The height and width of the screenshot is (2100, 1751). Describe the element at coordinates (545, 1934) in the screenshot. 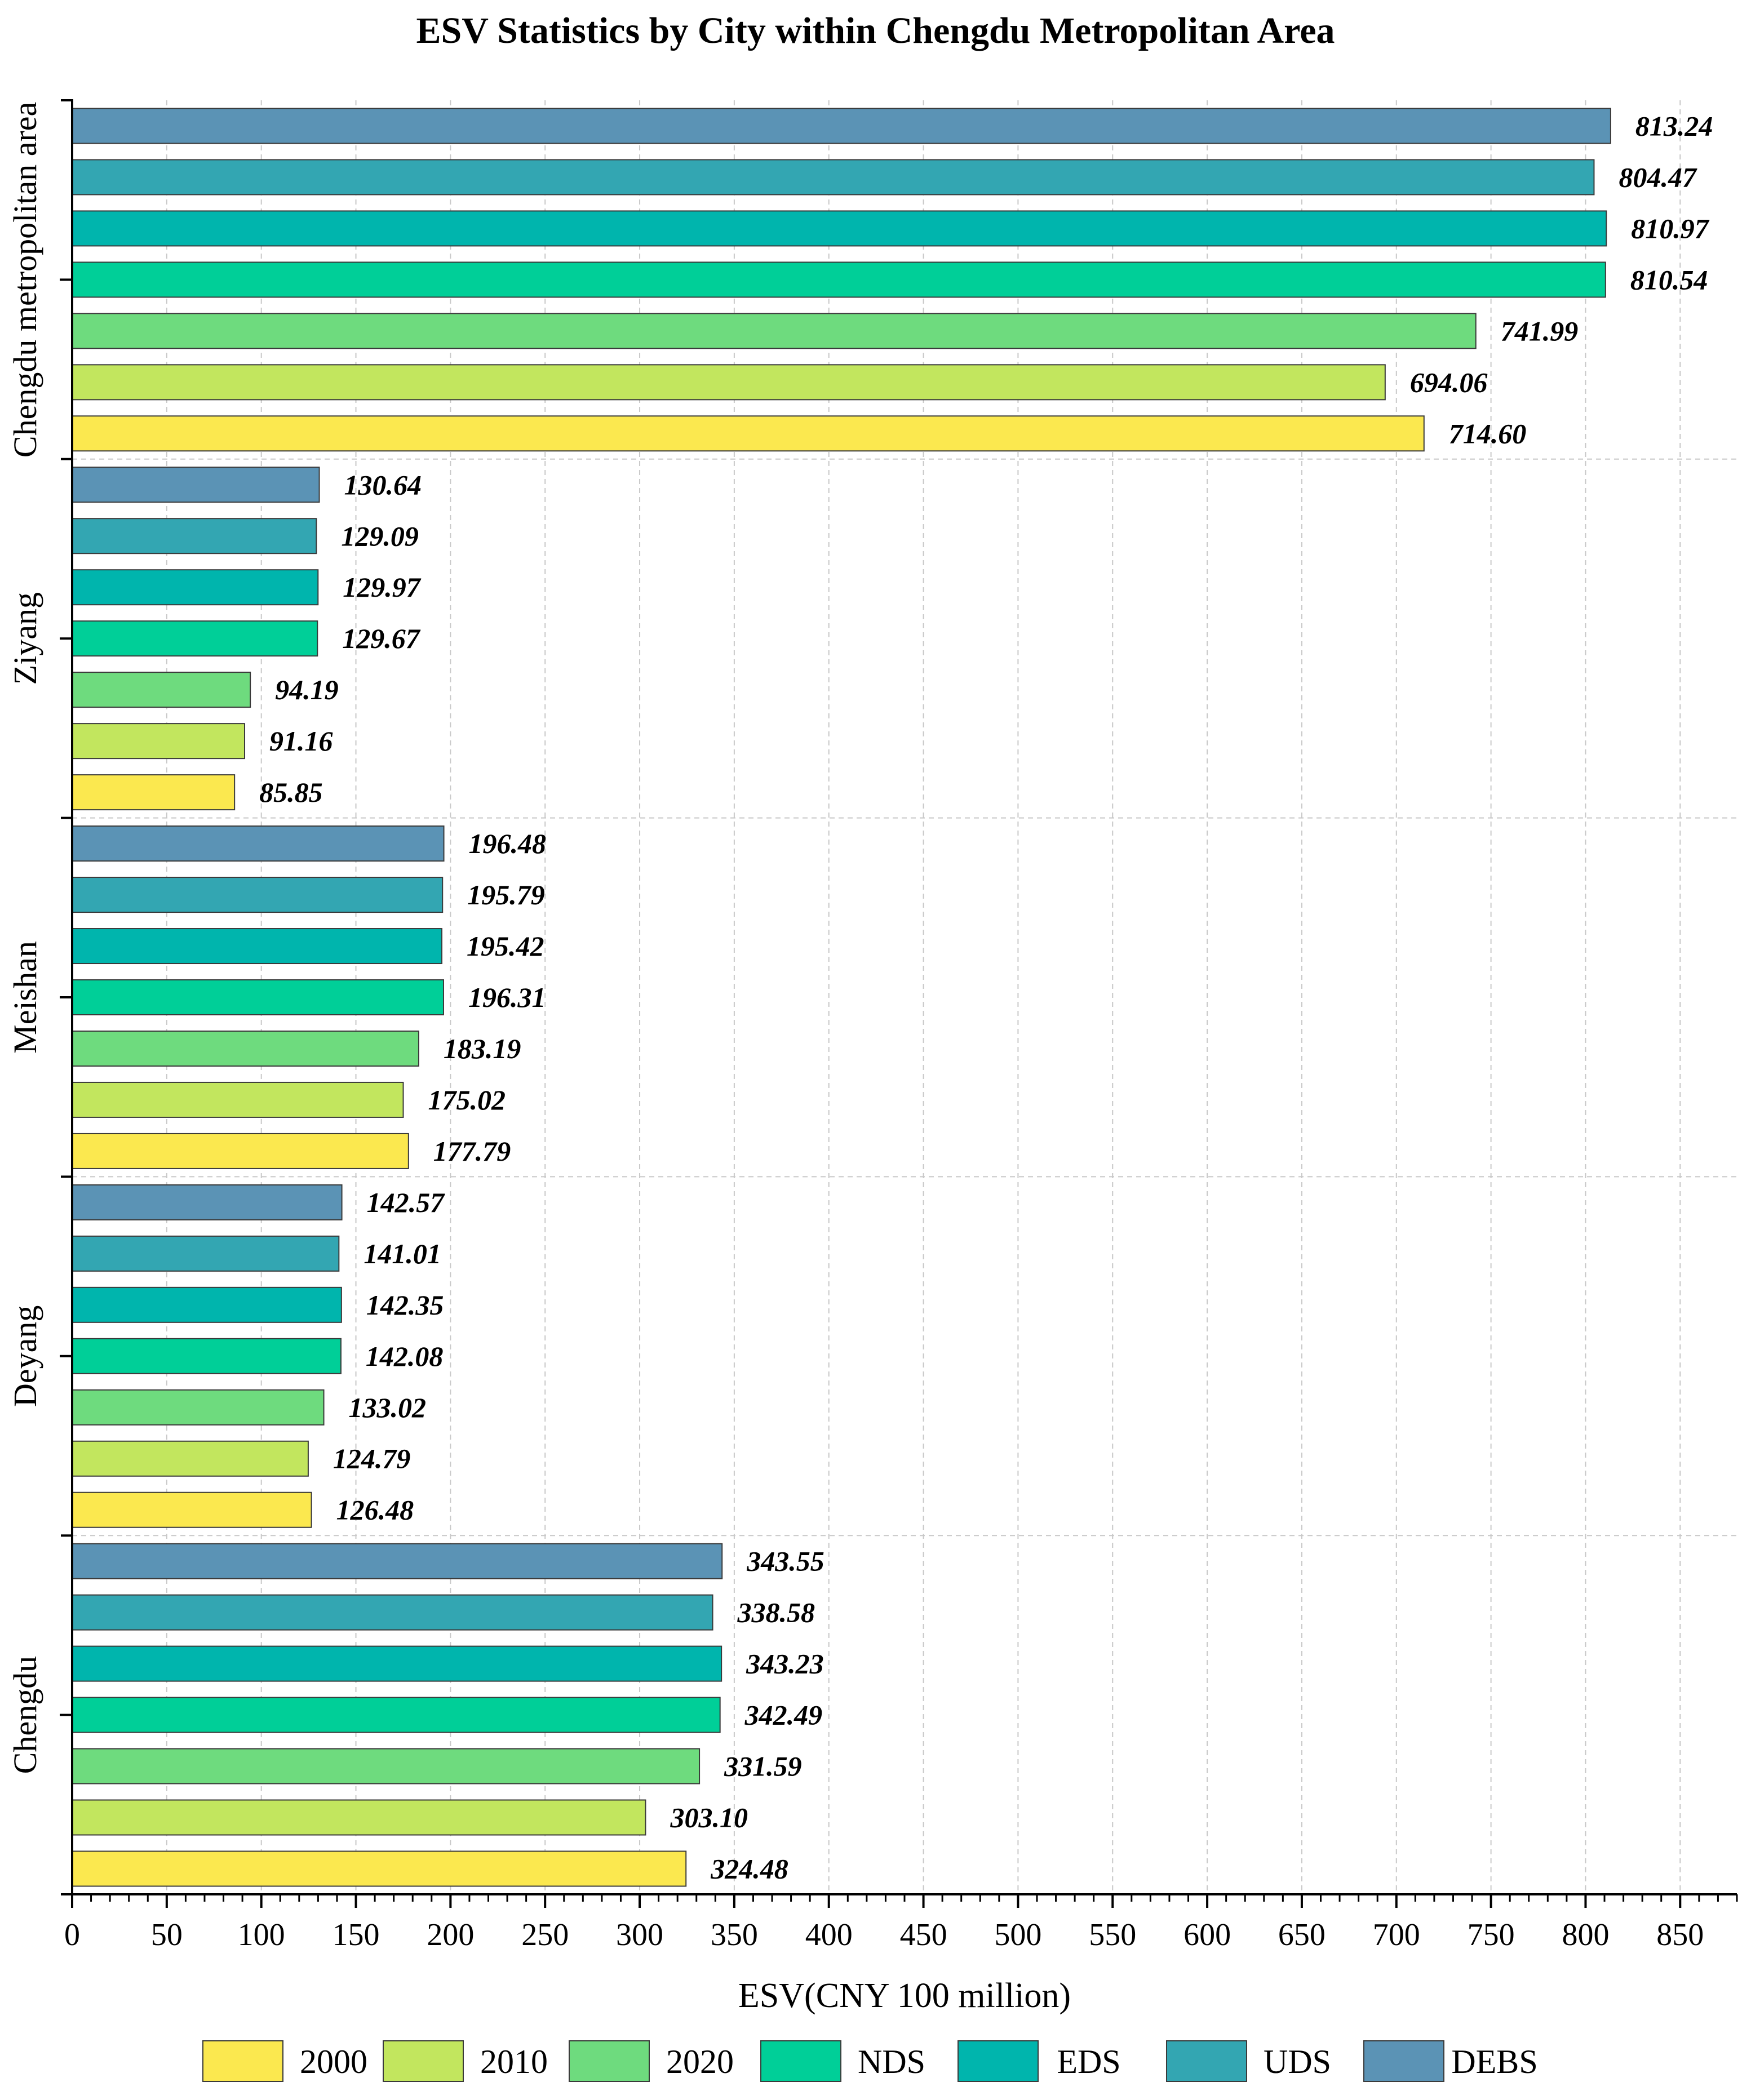

I see `x-tick-label-250: 250` at that location.